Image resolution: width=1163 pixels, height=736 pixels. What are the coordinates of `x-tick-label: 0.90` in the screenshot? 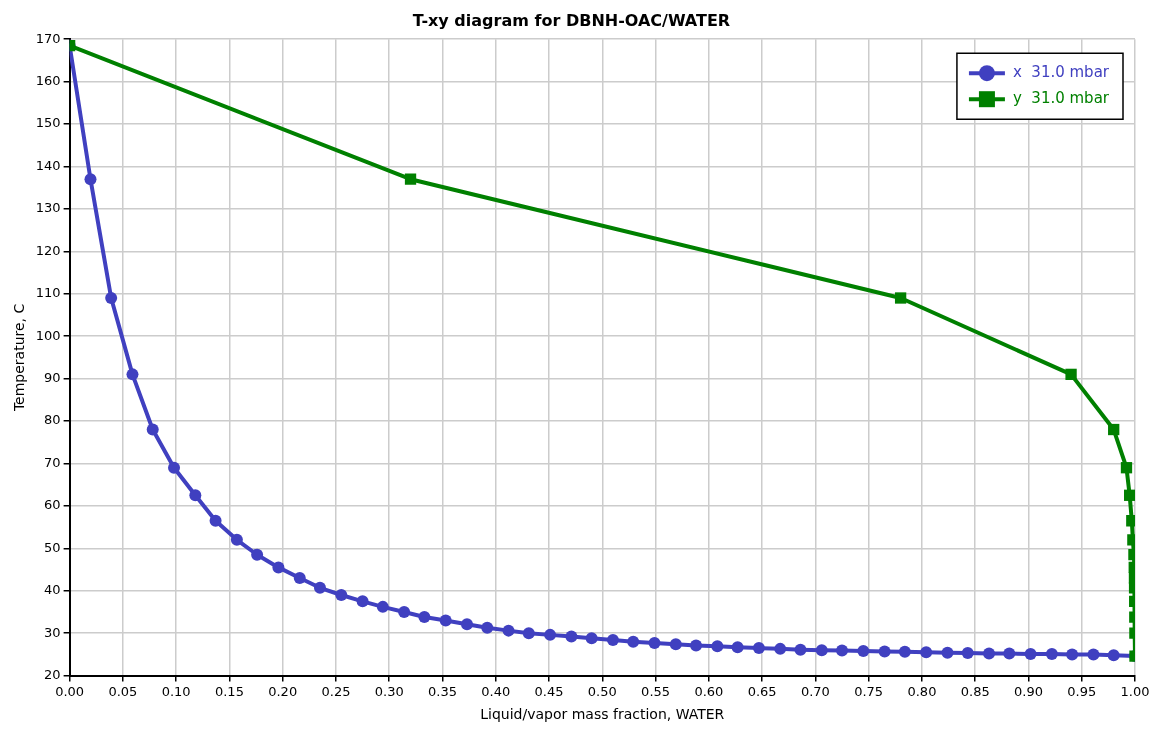 It's located at (1028, 691).